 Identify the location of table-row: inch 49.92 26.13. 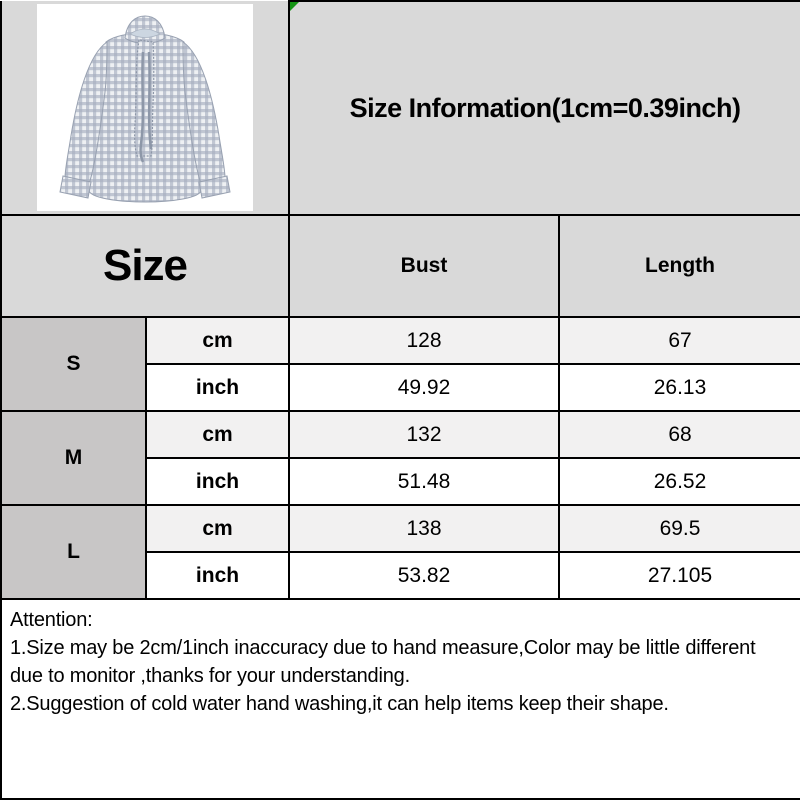
(400, 387).